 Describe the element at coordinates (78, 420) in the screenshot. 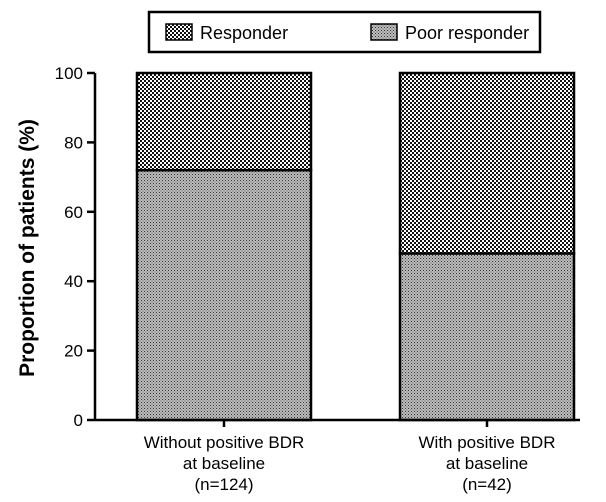

I see `y-tick-label: 0` at that location.